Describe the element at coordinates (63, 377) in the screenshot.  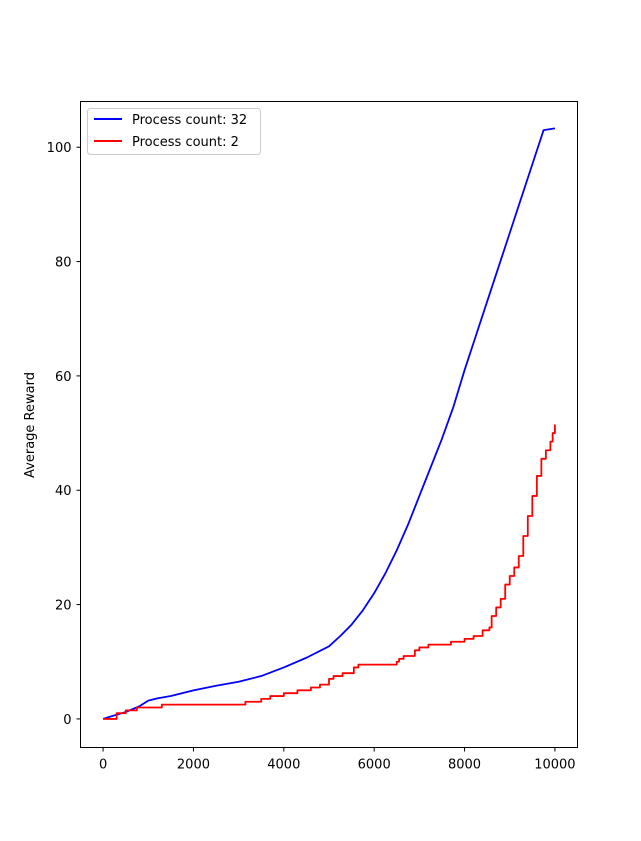
I see `y-tick-label: 60` at that location.